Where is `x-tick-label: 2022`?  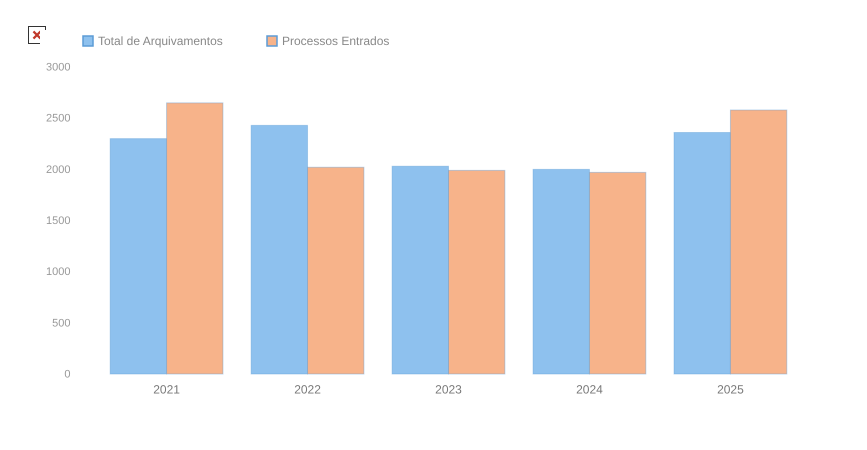
x-tick-label: 2022 is located at coordinates (308, 389).